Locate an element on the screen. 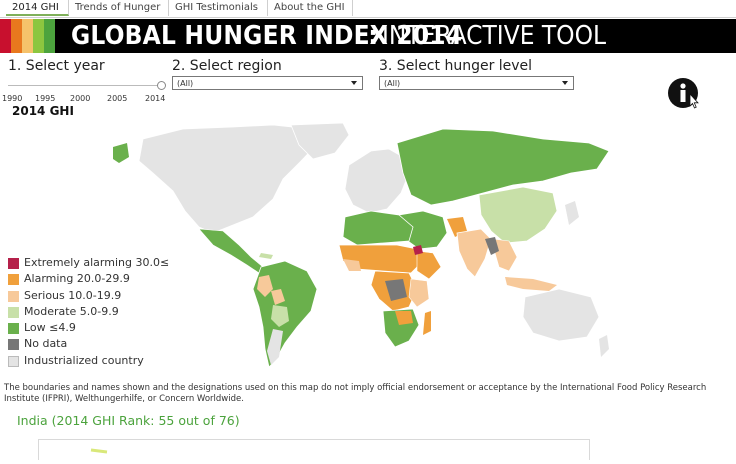 The image size is (736, 464). map-region-china is located at coordinates (518, 215).